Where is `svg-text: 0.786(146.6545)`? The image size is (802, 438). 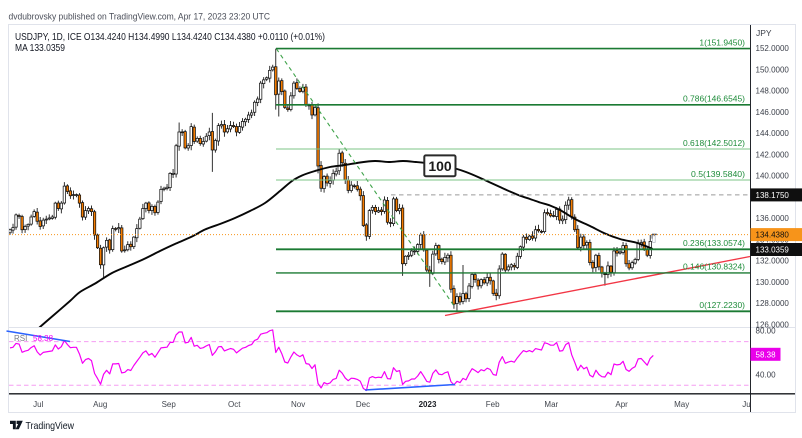 svg-text: 0.786(146.6545) is located at coordinates (714, 99).